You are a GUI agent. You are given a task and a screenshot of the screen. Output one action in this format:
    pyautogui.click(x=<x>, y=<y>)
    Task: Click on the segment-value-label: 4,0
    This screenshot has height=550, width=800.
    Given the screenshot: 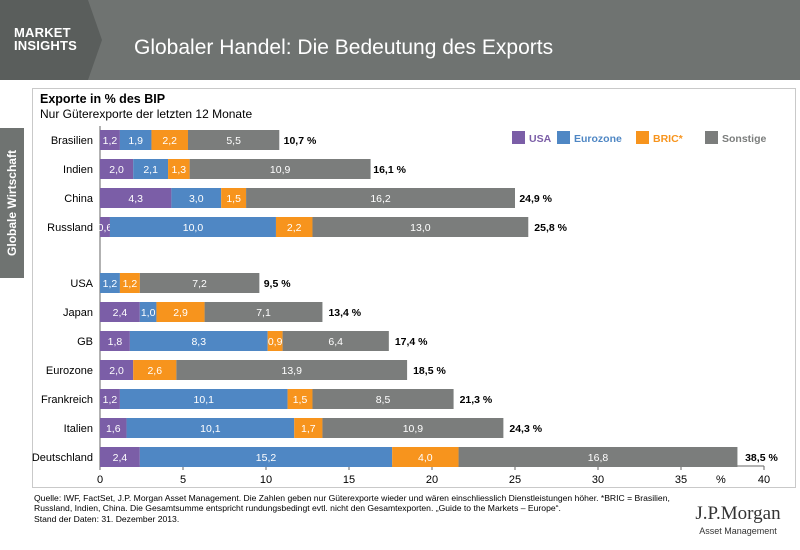 What is the action you would take?
    pyautogui.click(x=425, y=458)
    